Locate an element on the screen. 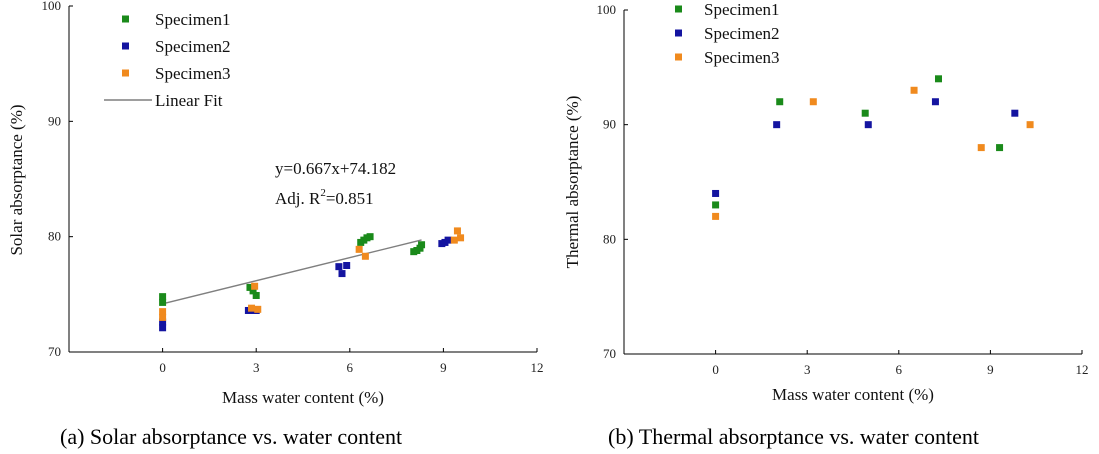  plot-b-points is located at coordinates (873, 147).